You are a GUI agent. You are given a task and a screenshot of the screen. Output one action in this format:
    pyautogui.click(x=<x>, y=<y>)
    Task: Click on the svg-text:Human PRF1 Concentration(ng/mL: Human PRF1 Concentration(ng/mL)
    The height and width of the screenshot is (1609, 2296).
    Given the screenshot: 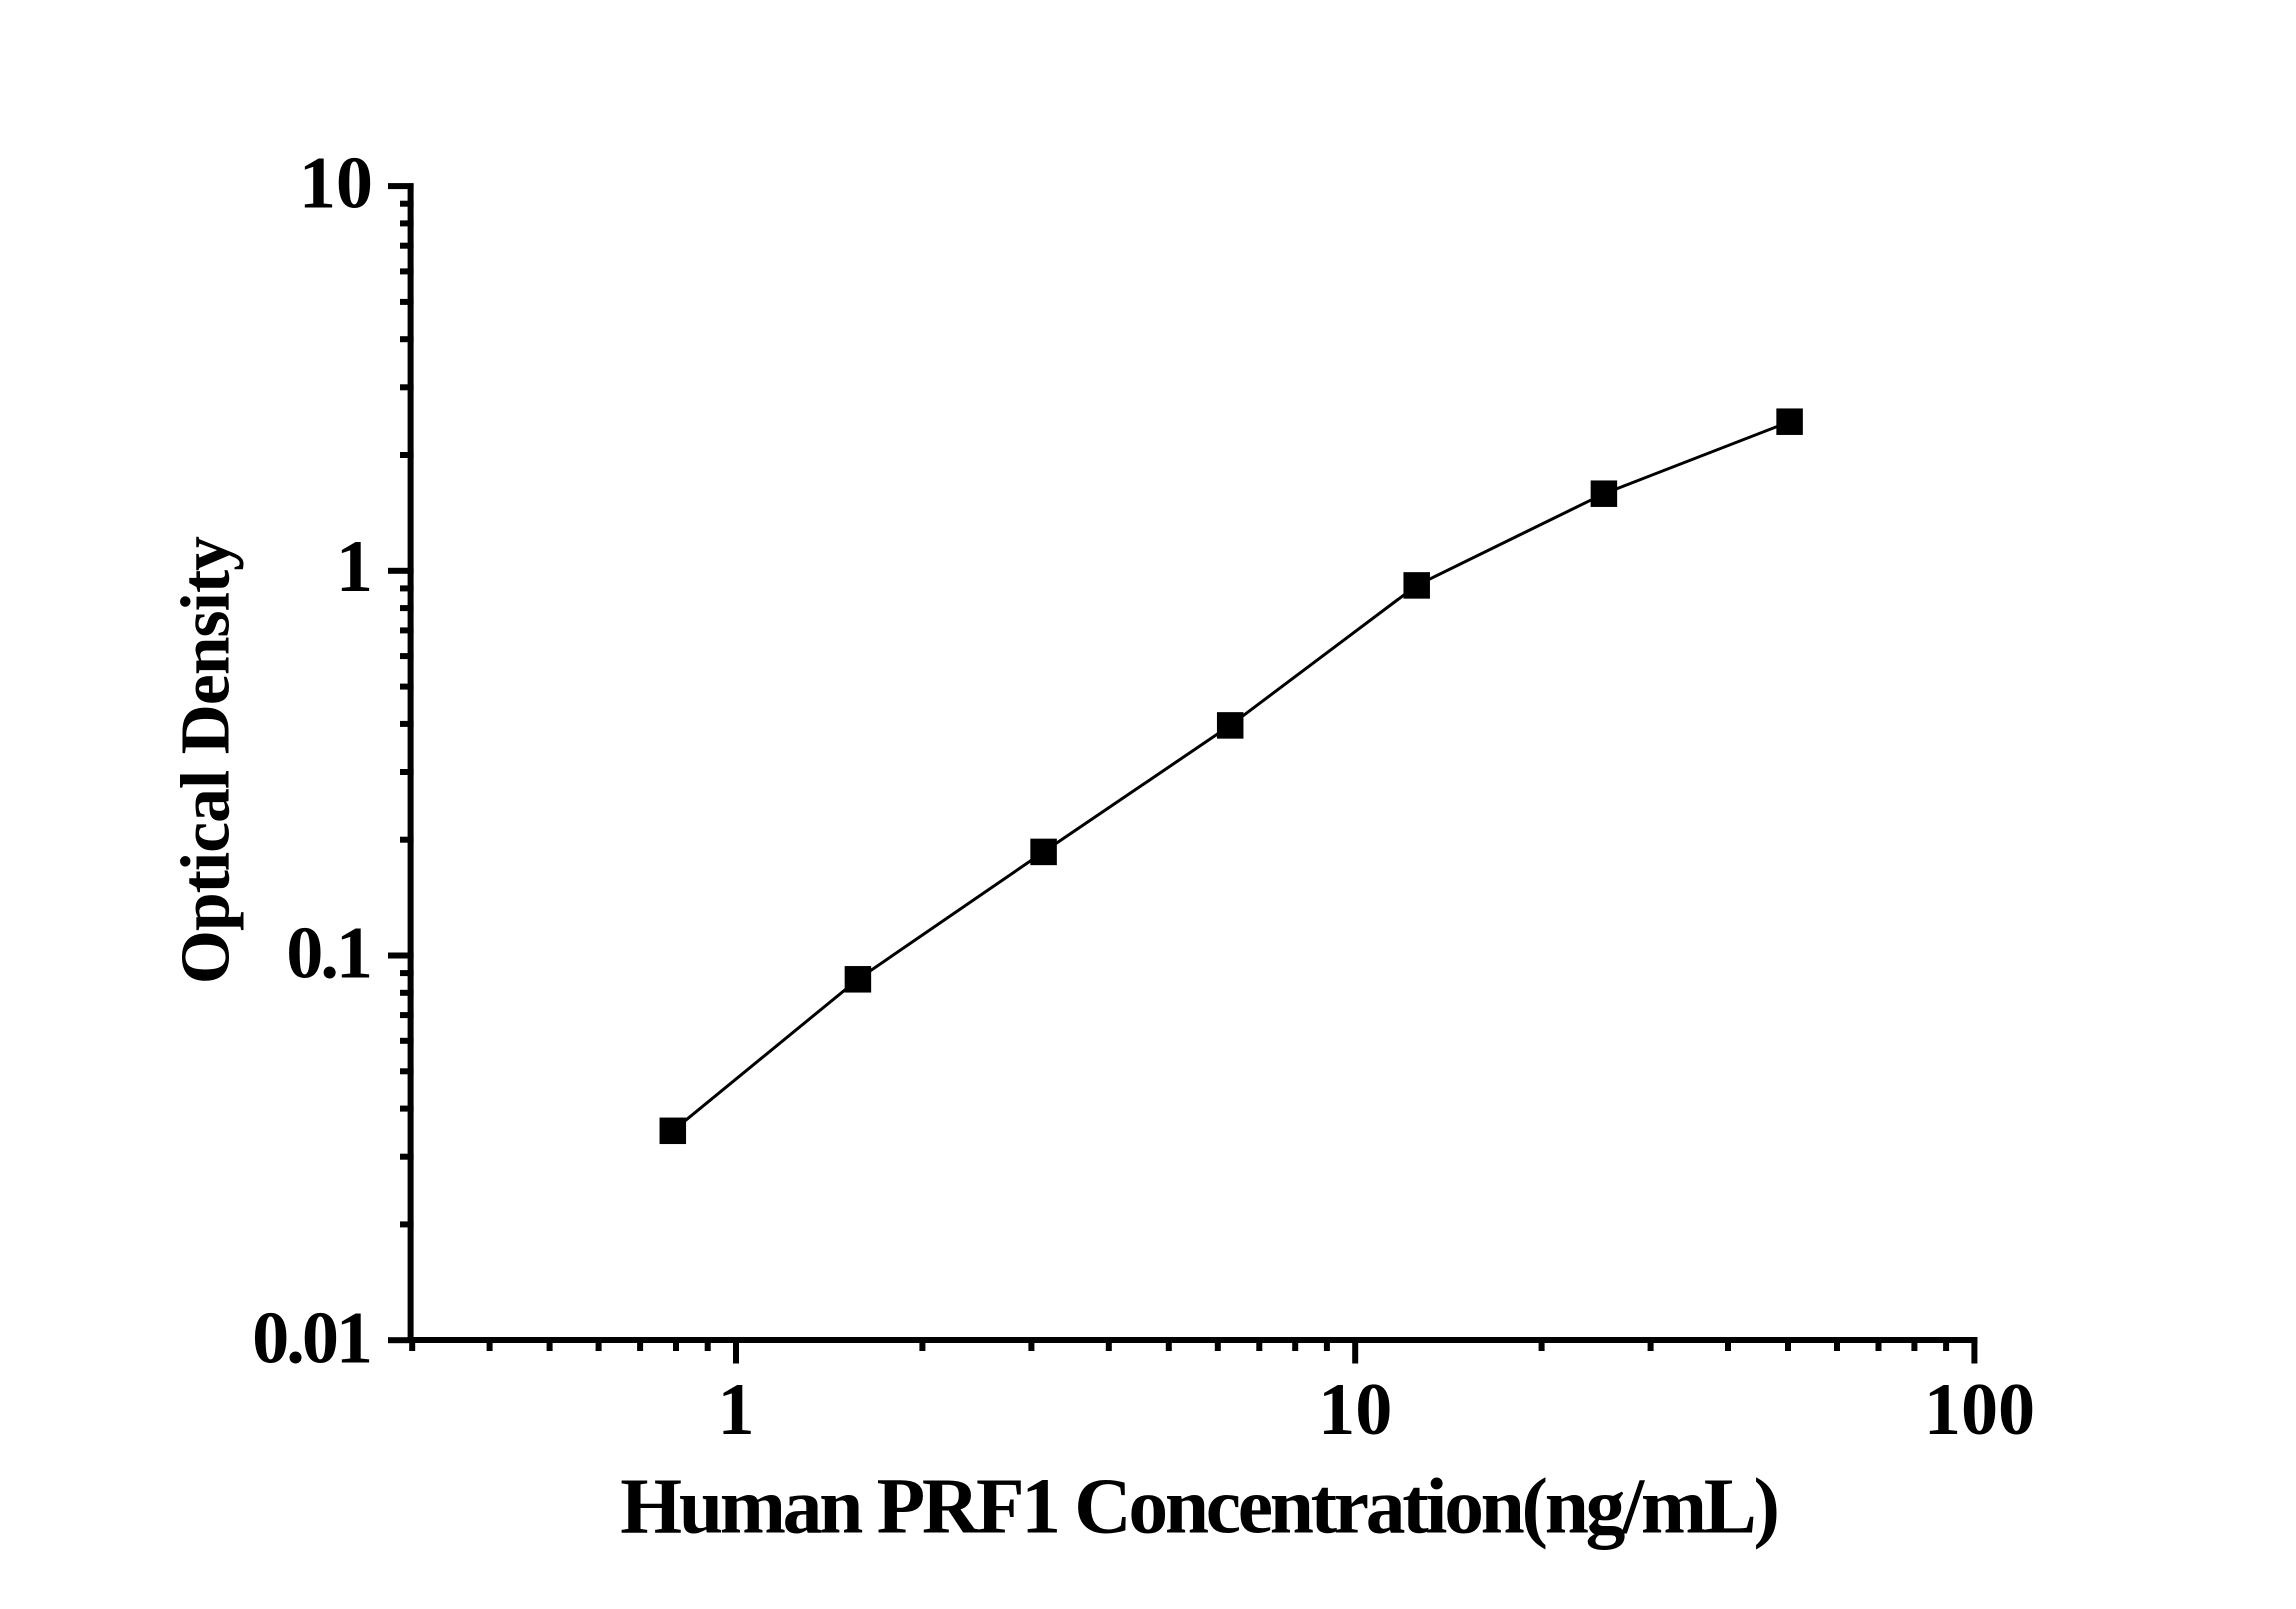 What is the action you would take?
    pyautogui.click(x=1198, y=1507)
    